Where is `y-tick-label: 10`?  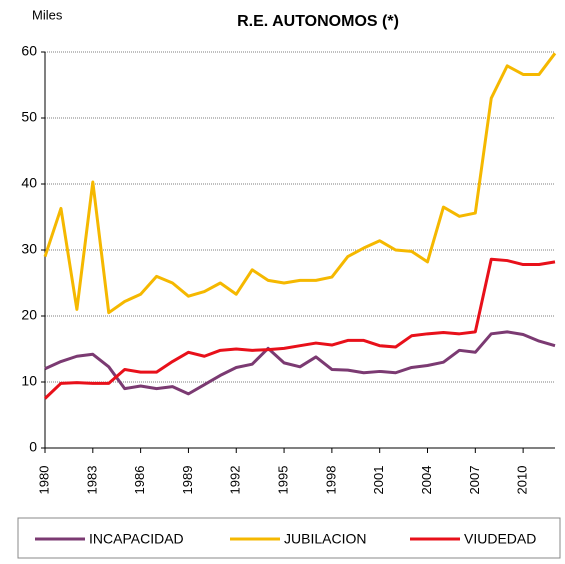
y-tick-label: 10 is located at coordinates (29, 381).